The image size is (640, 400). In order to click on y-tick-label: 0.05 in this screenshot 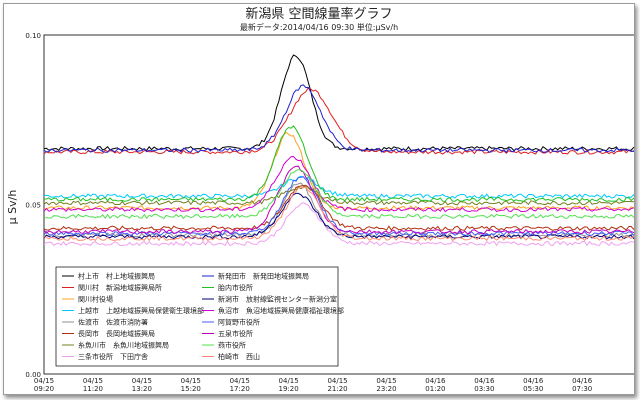, I will do `click(33, 206)`.